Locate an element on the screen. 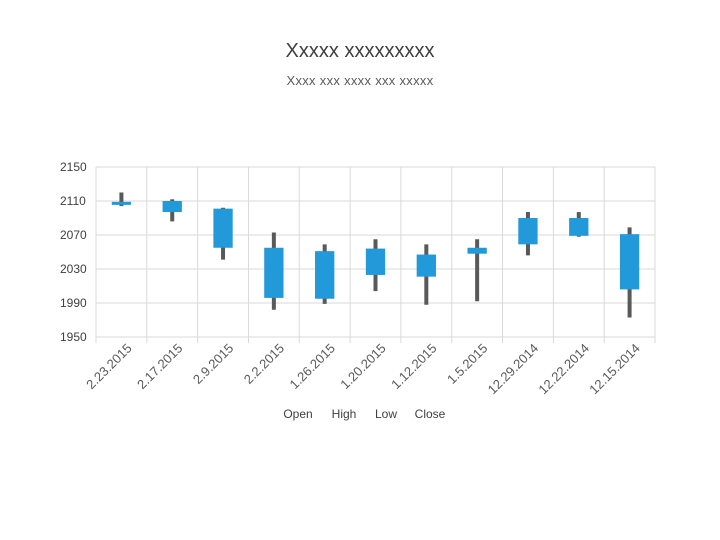  x-tick-label: 12.29.2014 is located at coordinates (513, 369).